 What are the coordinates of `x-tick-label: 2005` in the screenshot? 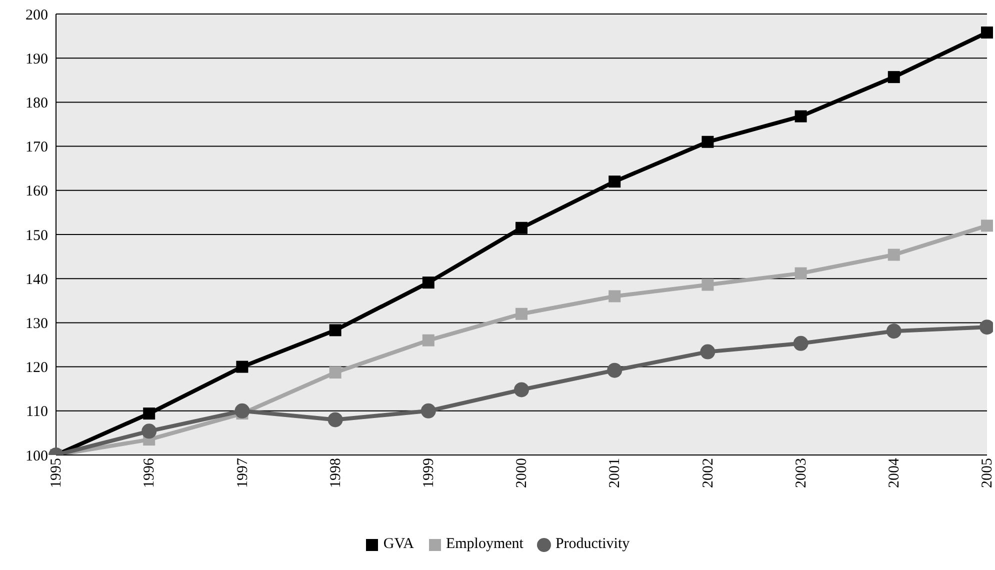 It's located at (987, 473).